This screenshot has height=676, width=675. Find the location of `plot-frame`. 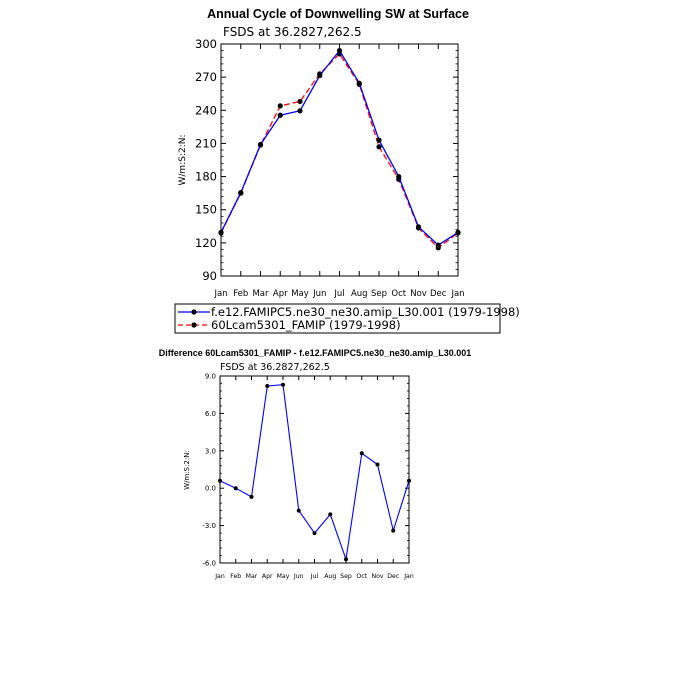

plot-frame is located at coordinates (339, 160).